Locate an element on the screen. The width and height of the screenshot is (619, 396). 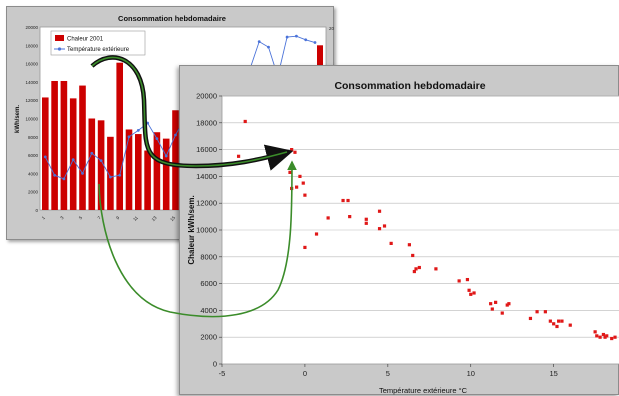
legend-marker-temperature is located at coordinates (59, 49).